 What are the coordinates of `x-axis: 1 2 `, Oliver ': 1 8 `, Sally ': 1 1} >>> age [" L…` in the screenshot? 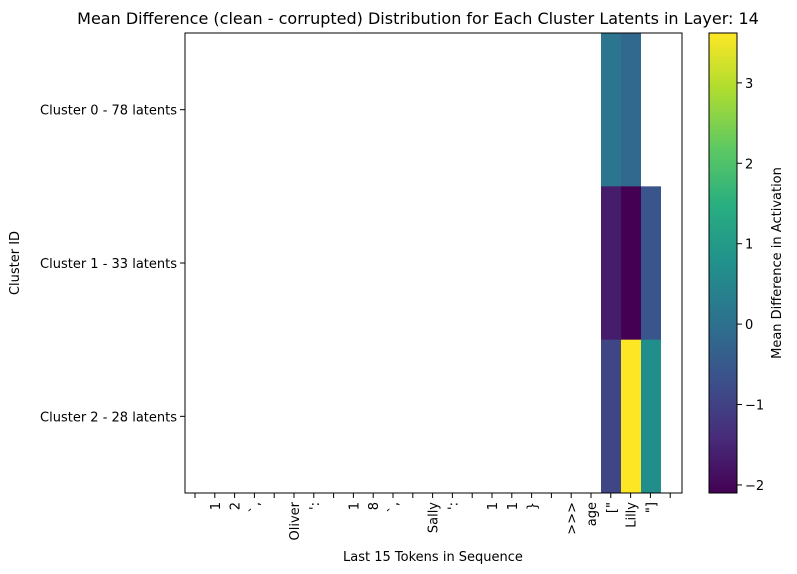 It's located at (432, 517).